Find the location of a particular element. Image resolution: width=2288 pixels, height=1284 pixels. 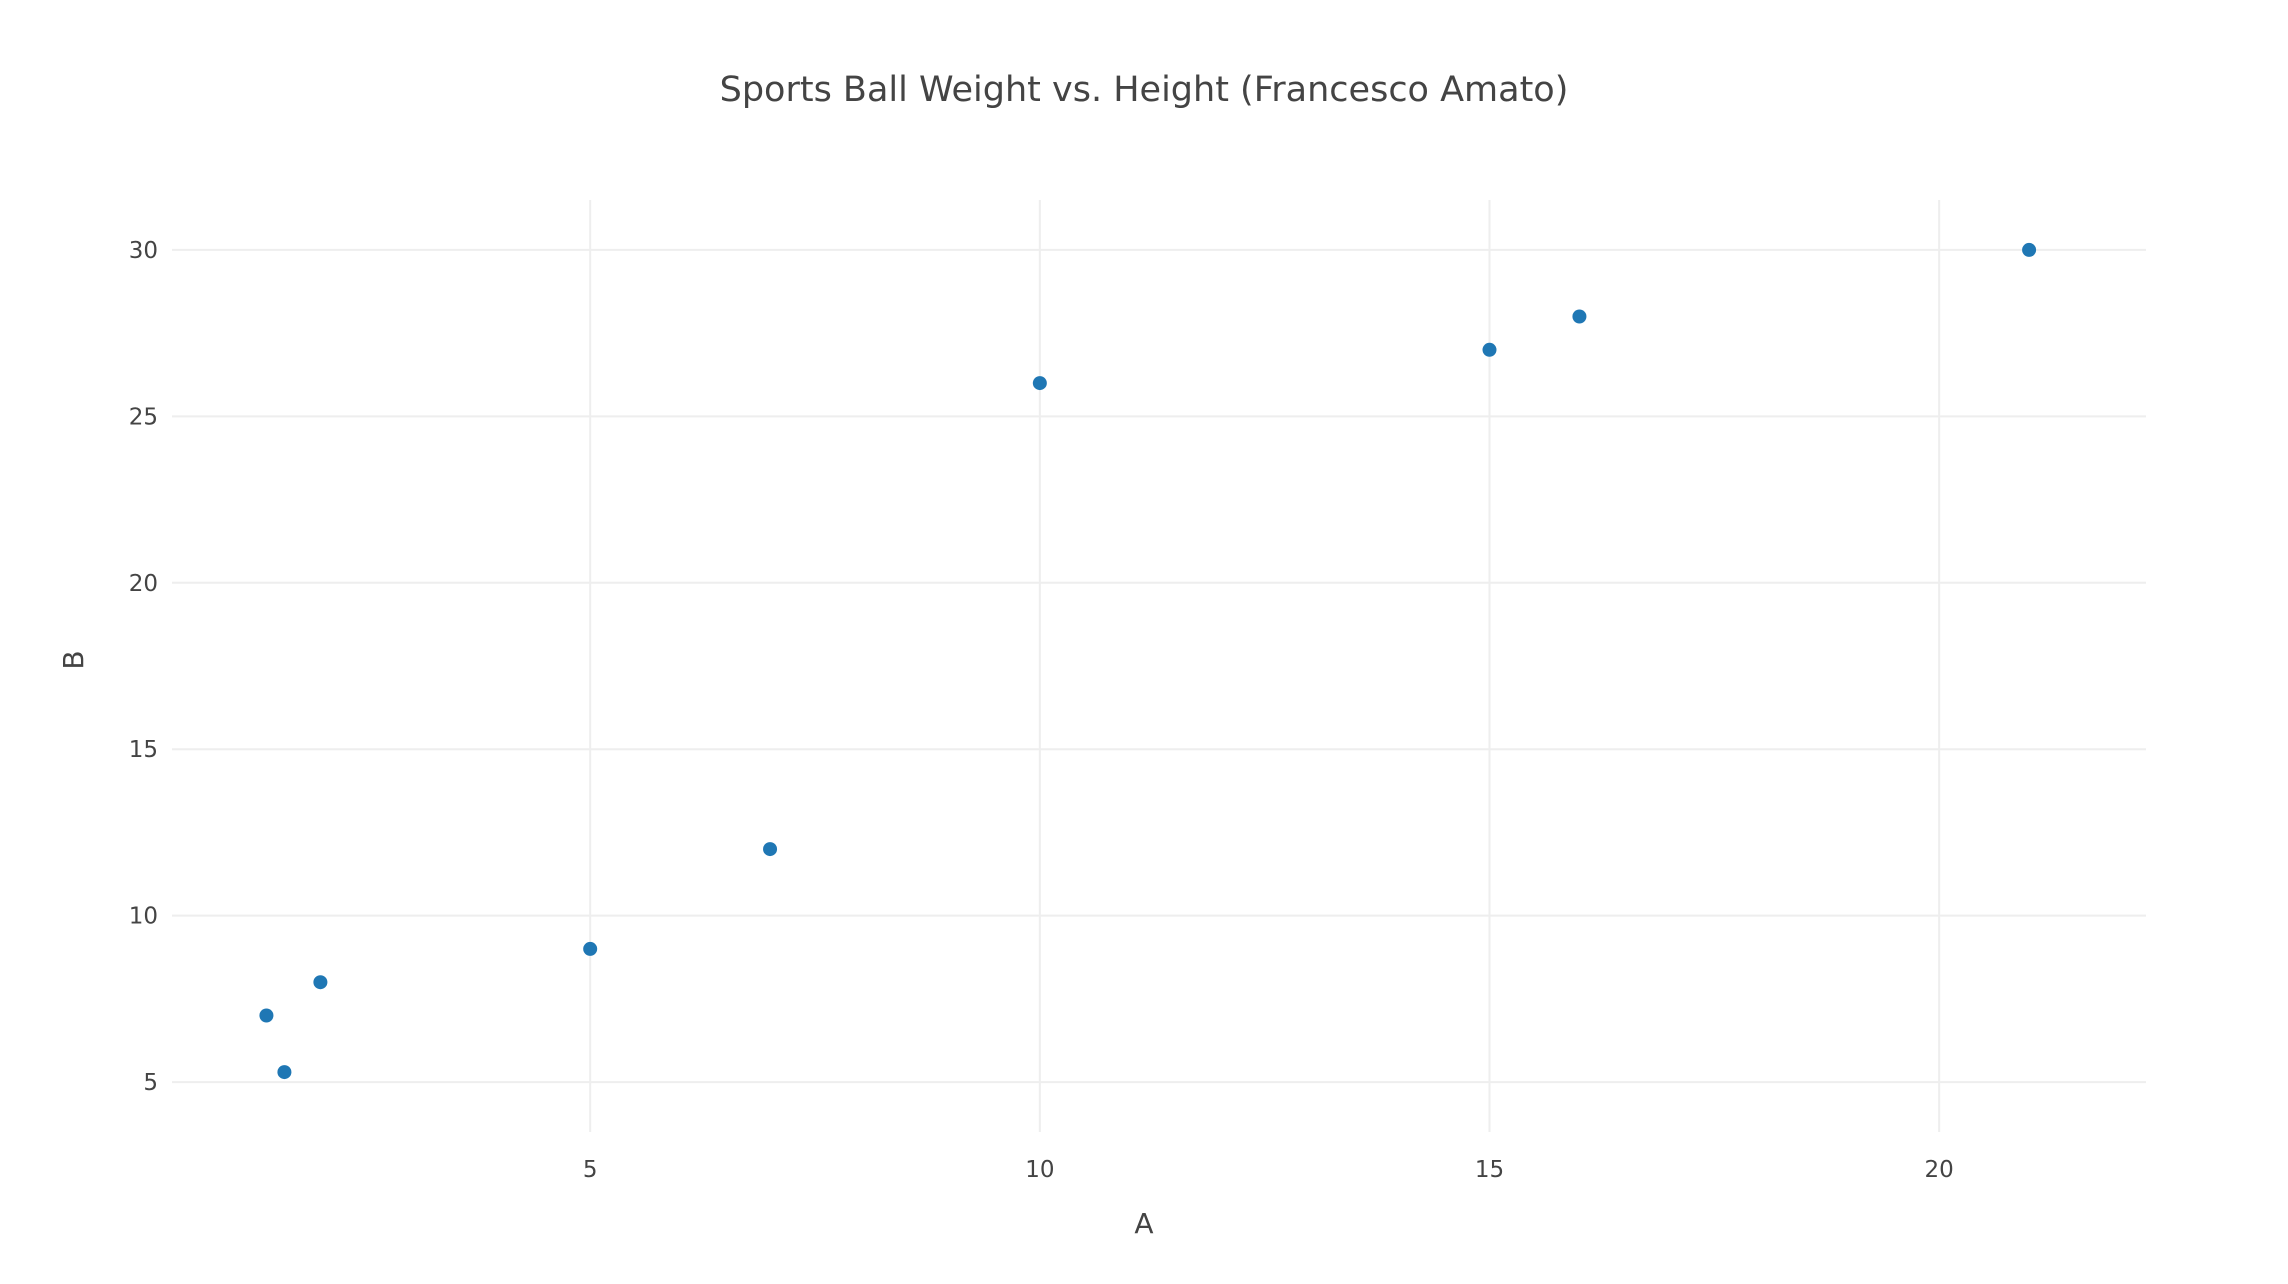

x-axis-title: A is located at coordinates (1143, 1223).